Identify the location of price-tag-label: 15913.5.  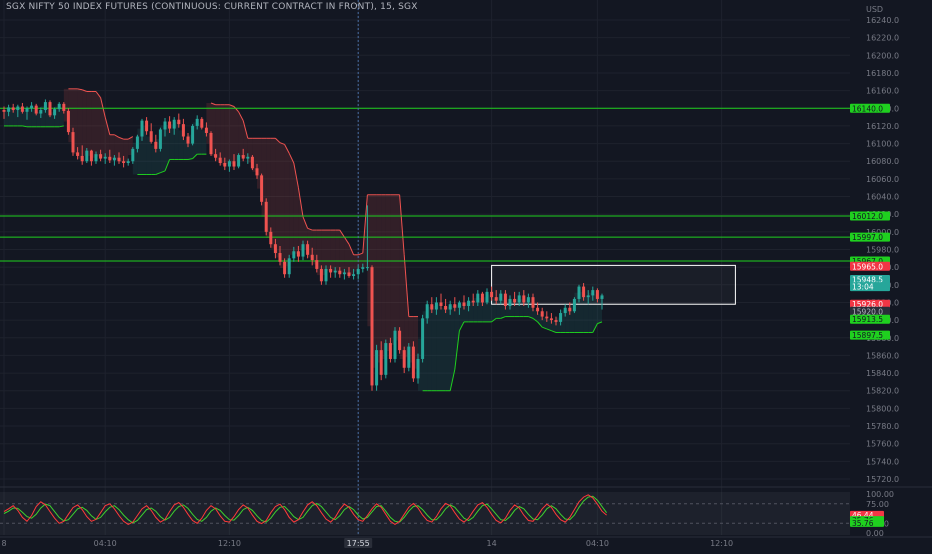
(867, 319).